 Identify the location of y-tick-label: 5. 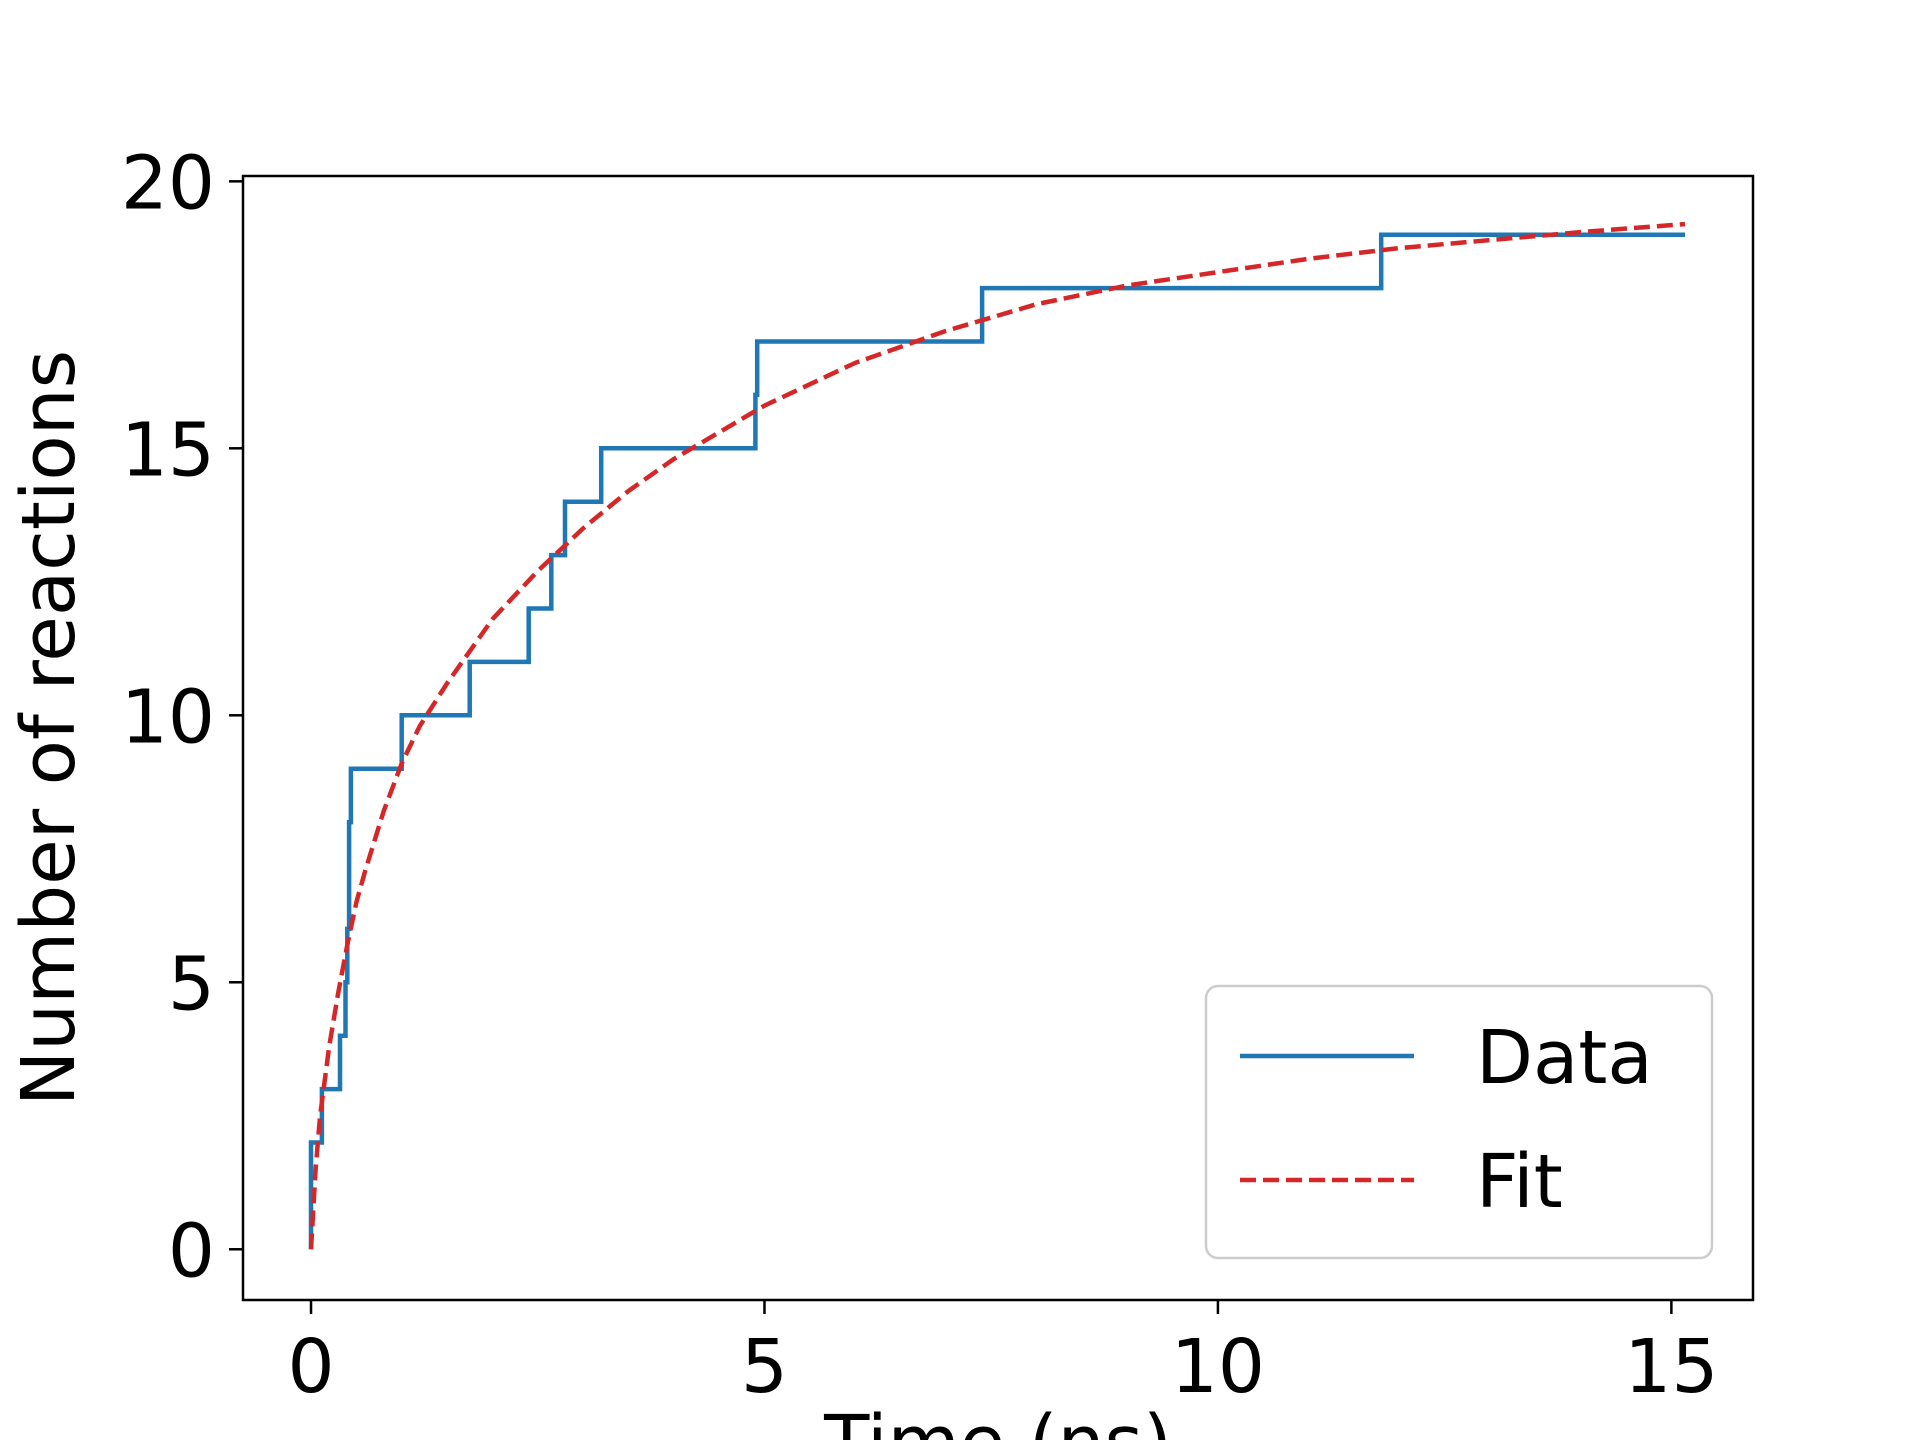
(191, 984).